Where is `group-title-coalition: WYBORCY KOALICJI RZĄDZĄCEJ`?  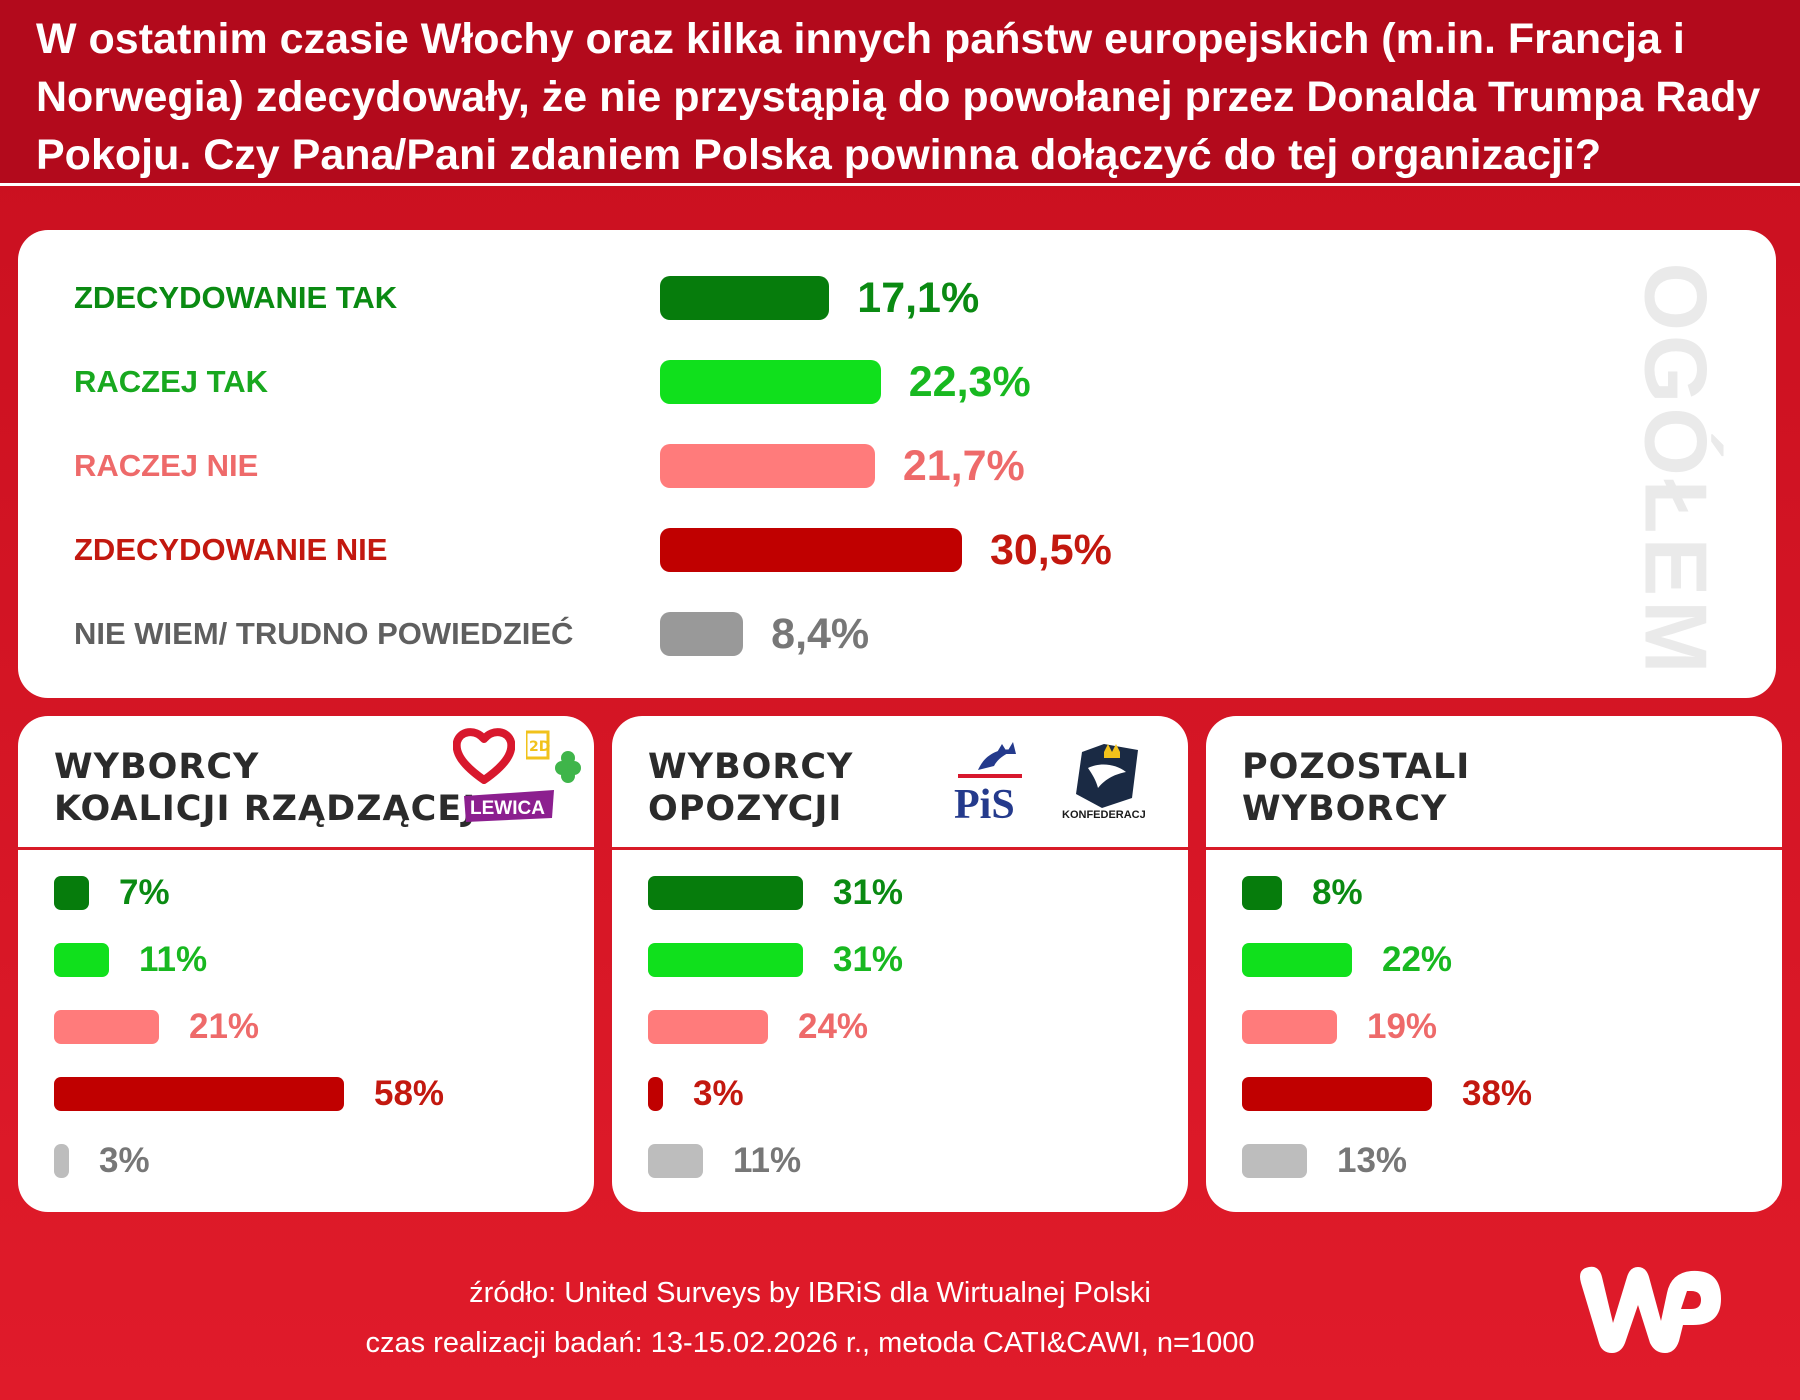
group-title-coalition: WYBORCY KOALICJI RZĄDZĄCEJ is located at coordinates (265, 788).